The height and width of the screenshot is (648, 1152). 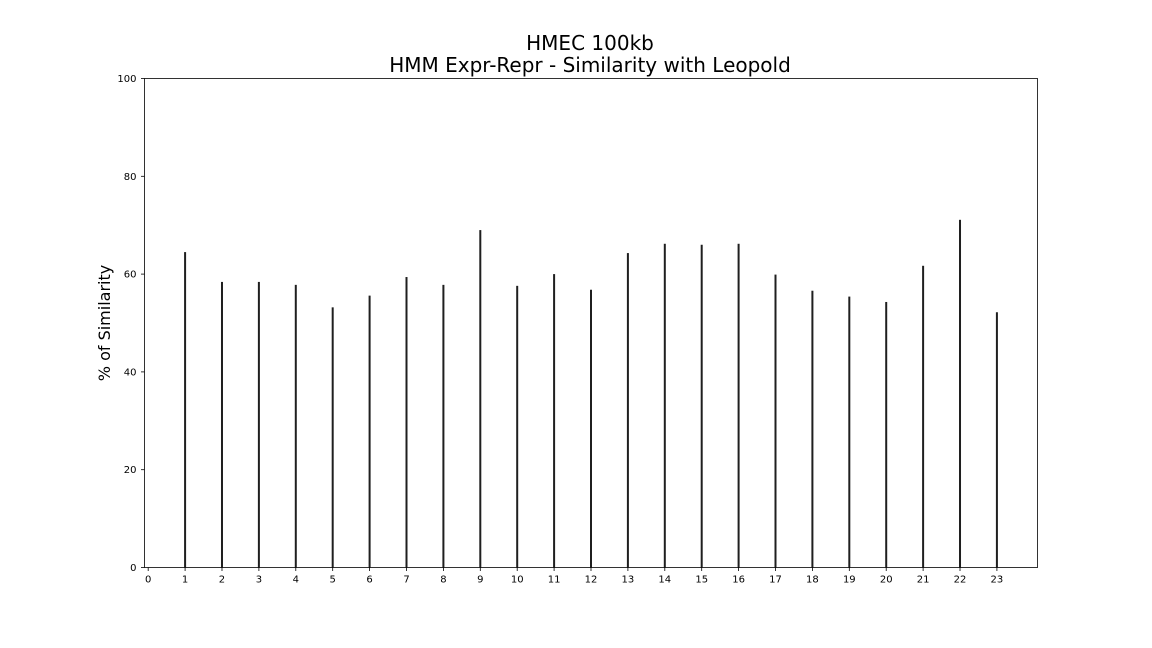 I want to click on x-tick-label: 13, so click(x=628, y=580).